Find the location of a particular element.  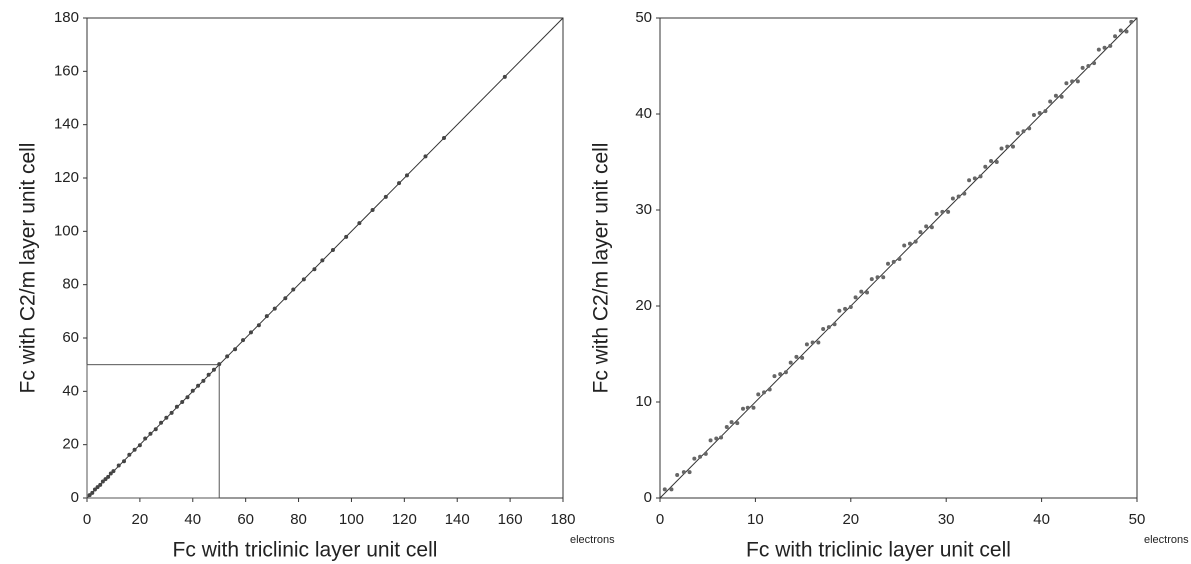

x-tick-label: 100 is located at coordinates (351, 519).